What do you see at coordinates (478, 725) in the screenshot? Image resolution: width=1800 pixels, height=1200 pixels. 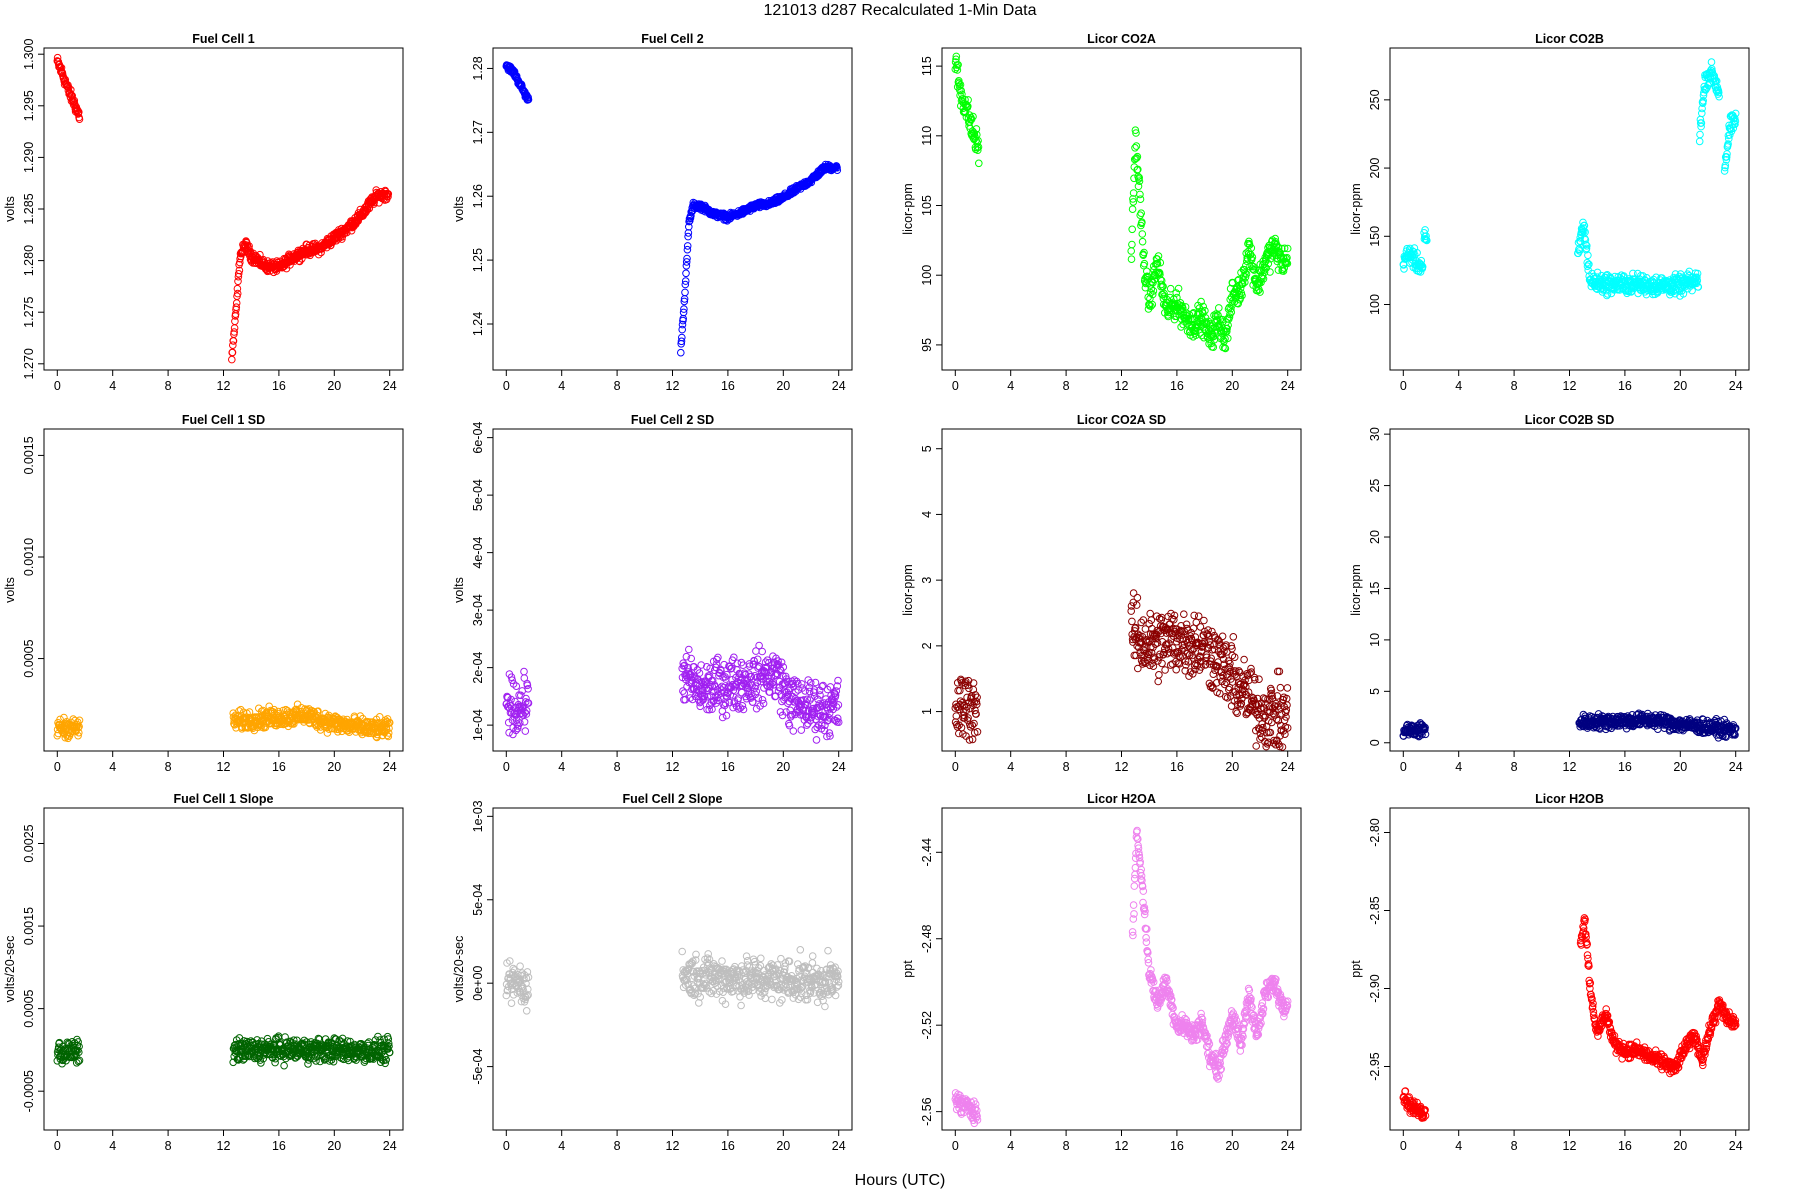 I see `y-tick-label: 1e-04` at bounding box center [478, 725].